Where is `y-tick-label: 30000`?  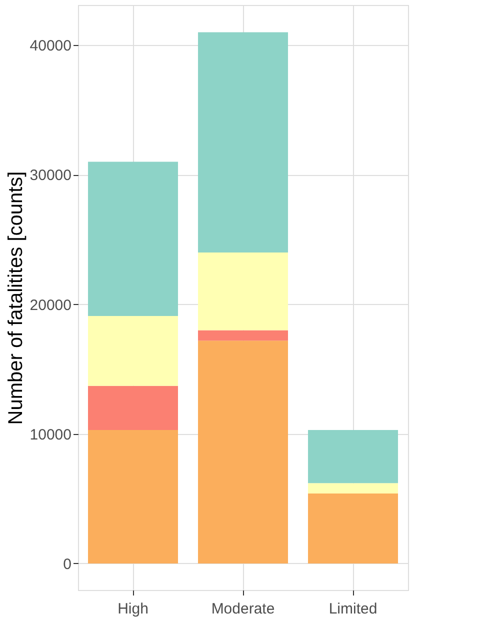 y-tick-label: 30000 is located at coordinates (51, 175).